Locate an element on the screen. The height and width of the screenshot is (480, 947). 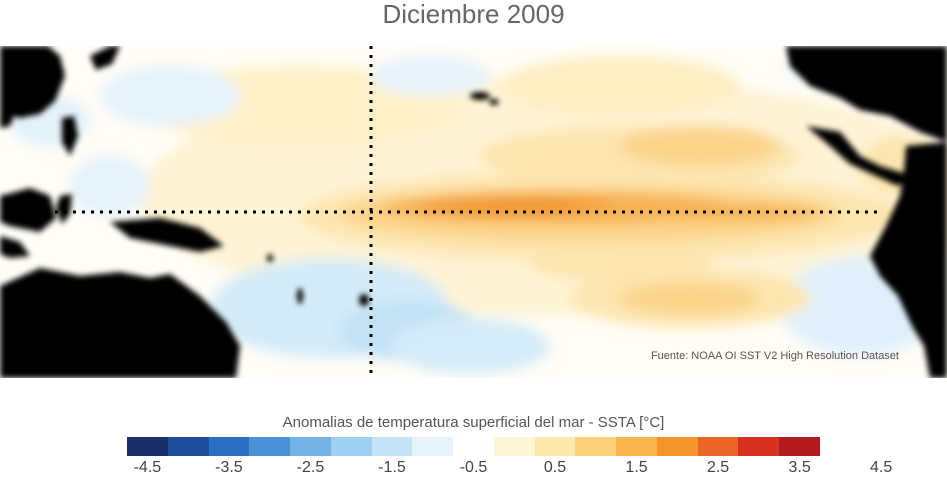
colorbar-tick-label: -2.5 is located at coordinates (310, 467).